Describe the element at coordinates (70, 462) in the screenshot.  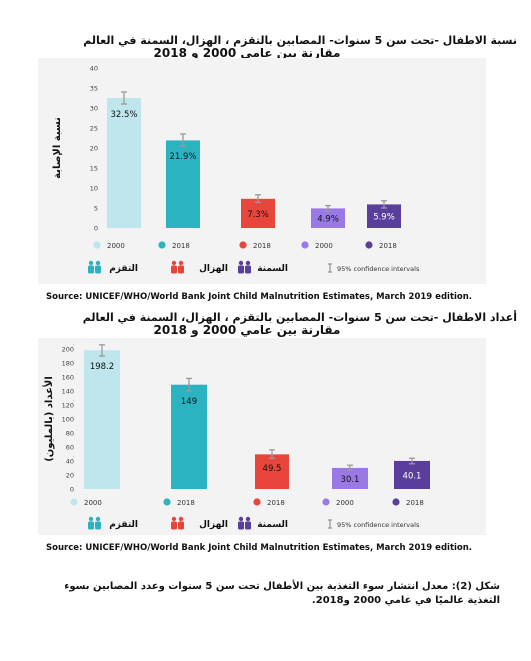
I see `chart-2-ytick: 40` at that location.